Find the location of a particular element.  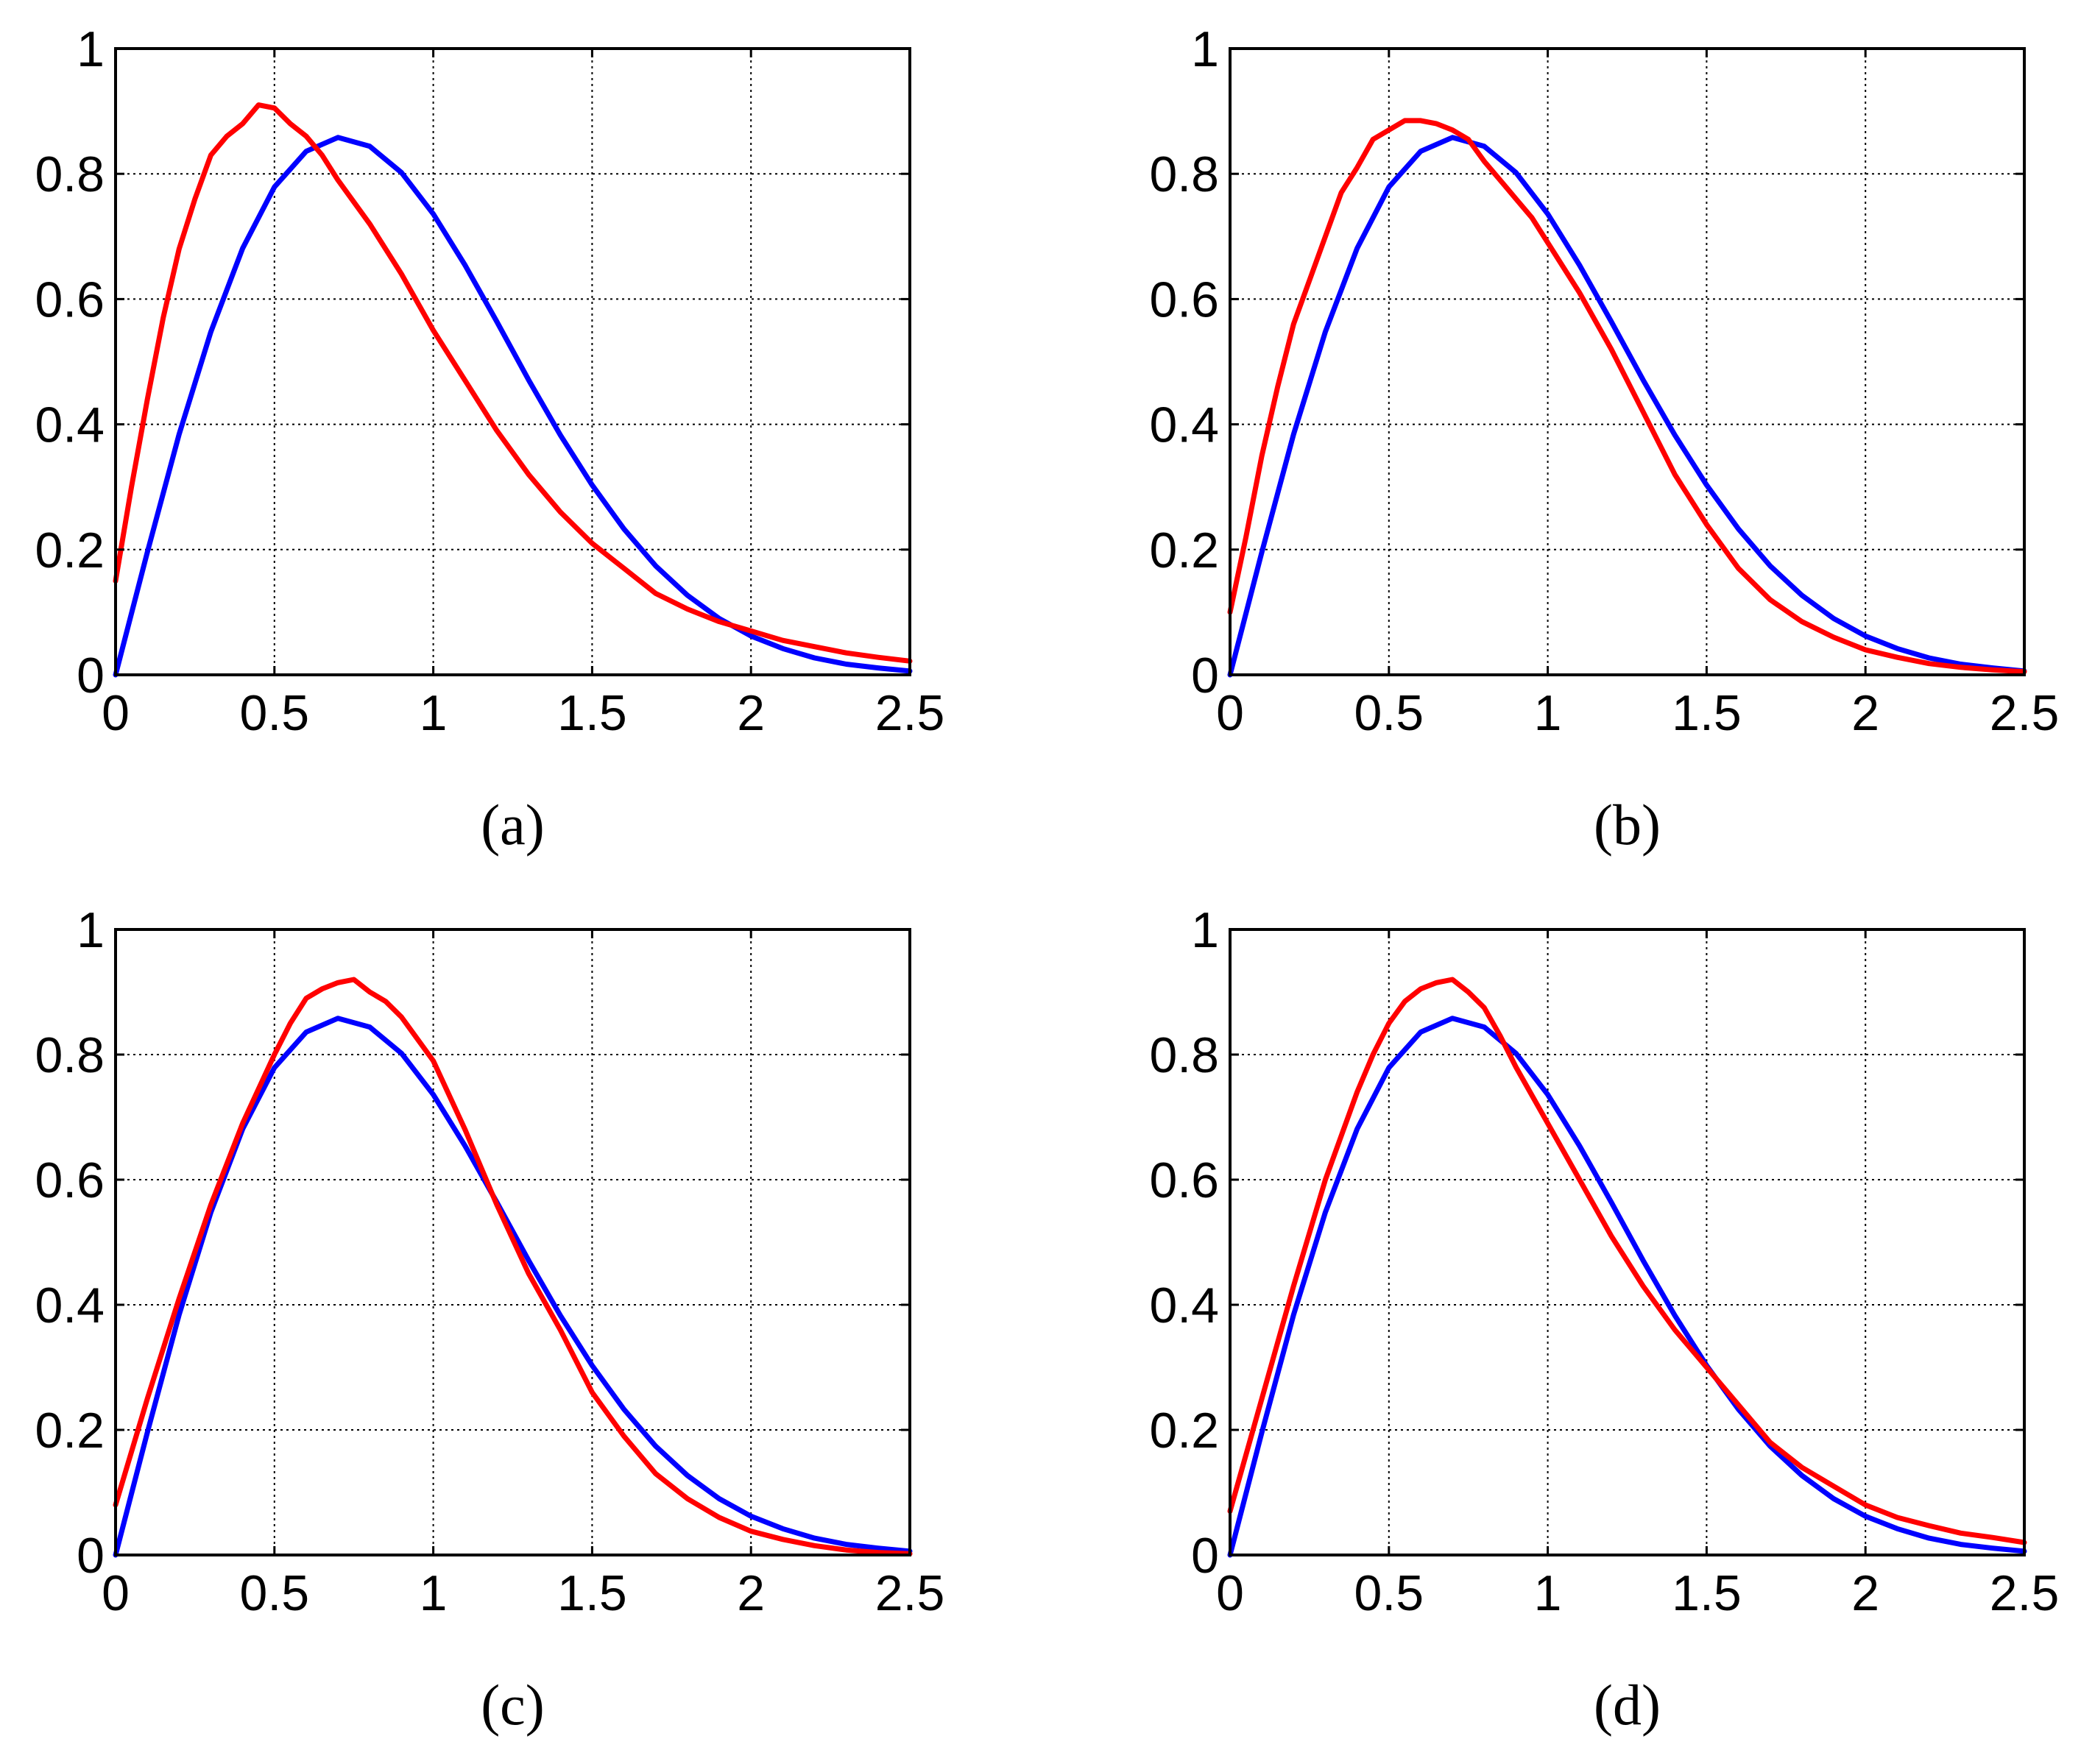

panel-caption: (a) is located at coordinates (513, 825).